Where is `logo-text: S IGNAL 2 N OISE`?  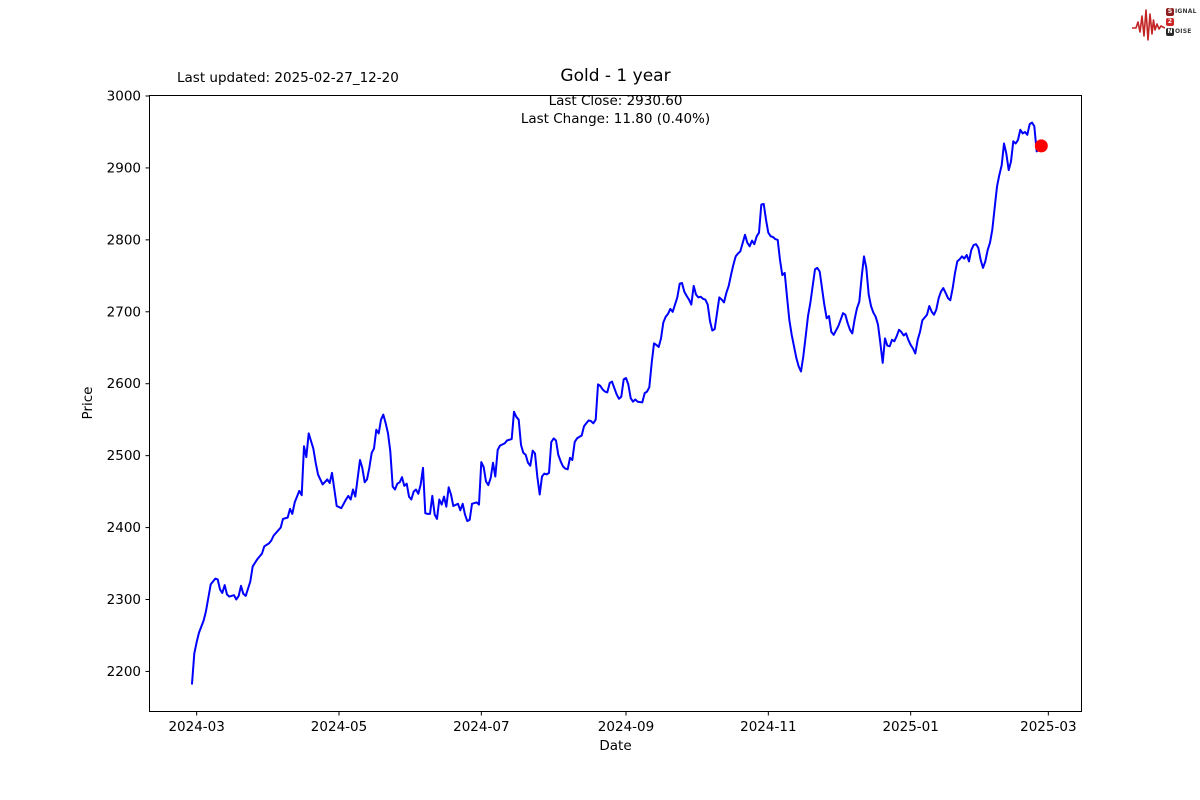
logo-text: S IGNAL 2 N OISE is located at coordinates (1181, 23).